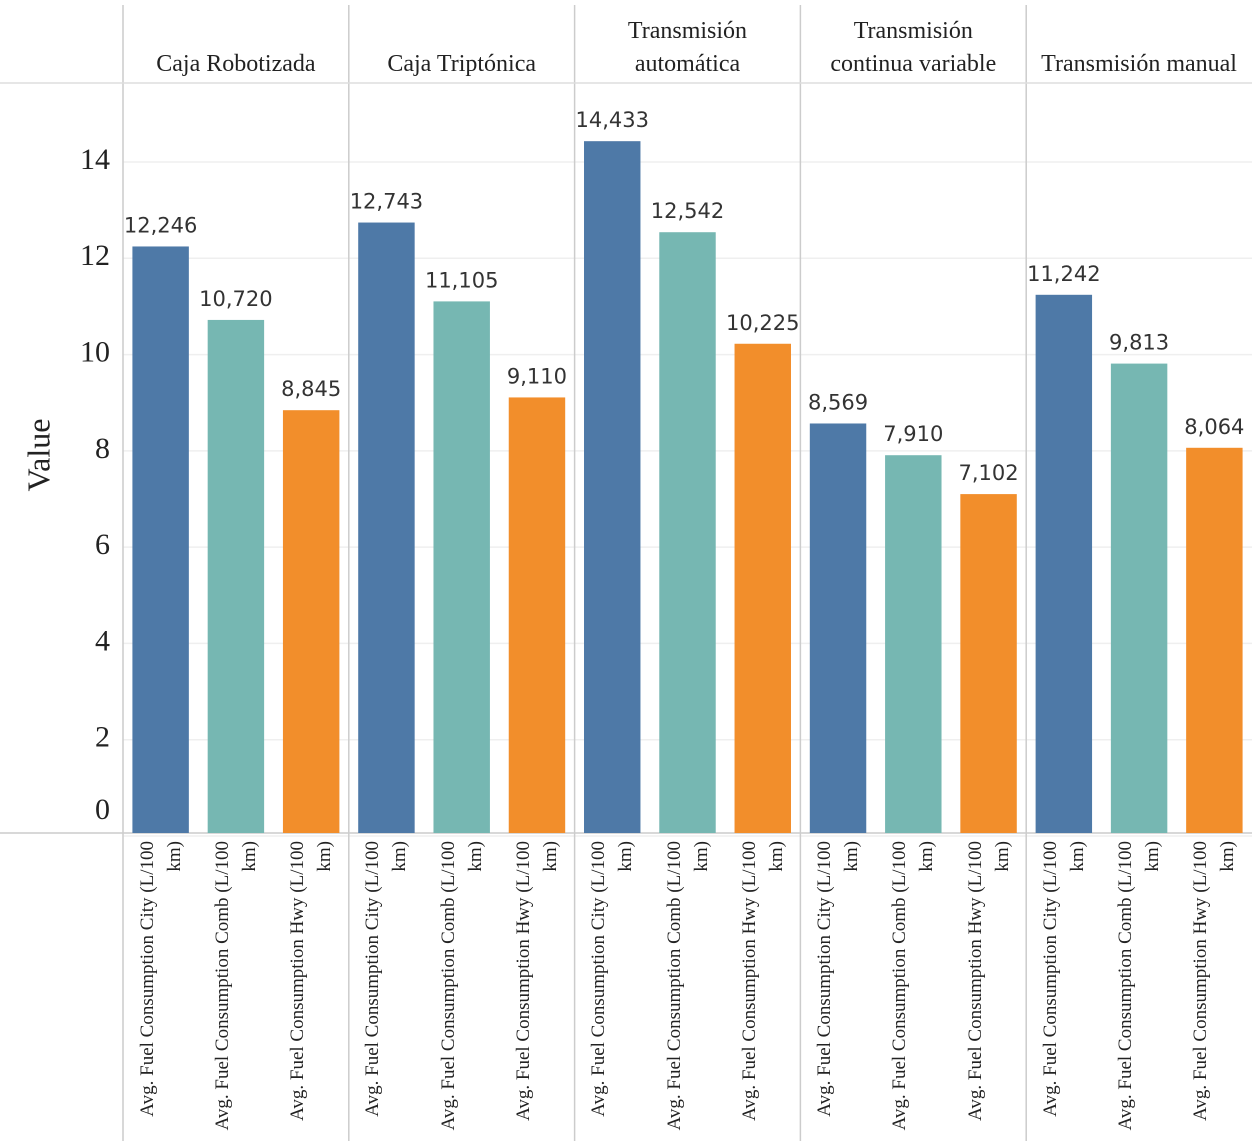  What do you see at coordinates (611, 120) in the screenshot?
I see `value-label: 14,433` at bounding box center [611, 120].